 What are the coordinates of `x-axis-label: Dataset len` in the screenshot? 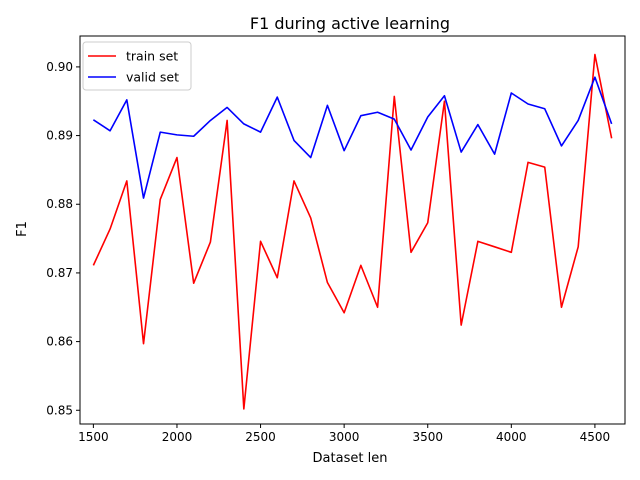 It's located at (350, 458).